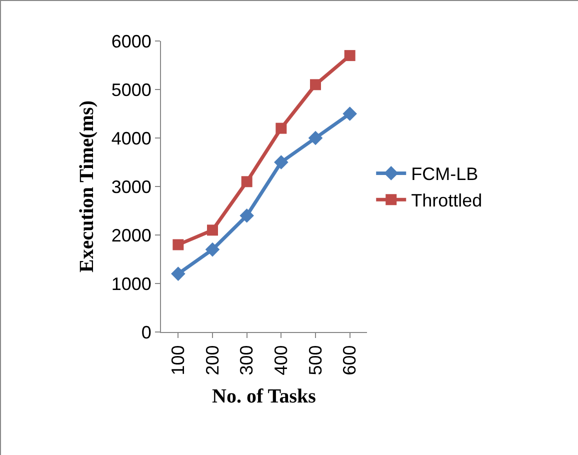 This screenshot has height=455, width=578. What do you see at coordinates (131, 284) in the screenshot?
I see `y-tick-label: 1000` at bounding box center [131, 284].